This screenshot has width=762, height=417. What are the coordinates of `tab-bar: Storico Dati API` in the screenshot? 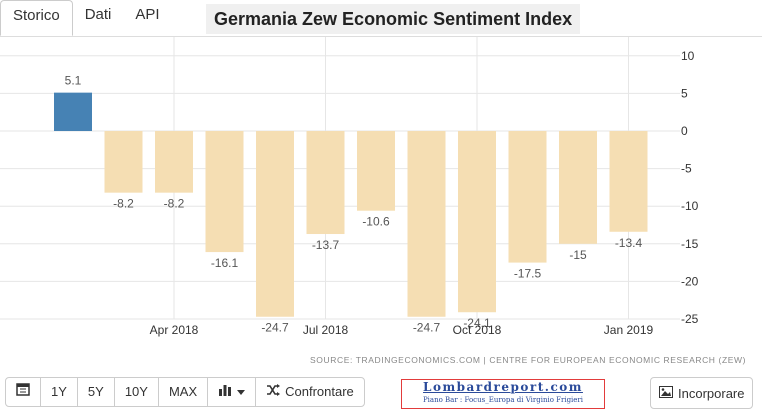 It's located at (86, 18).